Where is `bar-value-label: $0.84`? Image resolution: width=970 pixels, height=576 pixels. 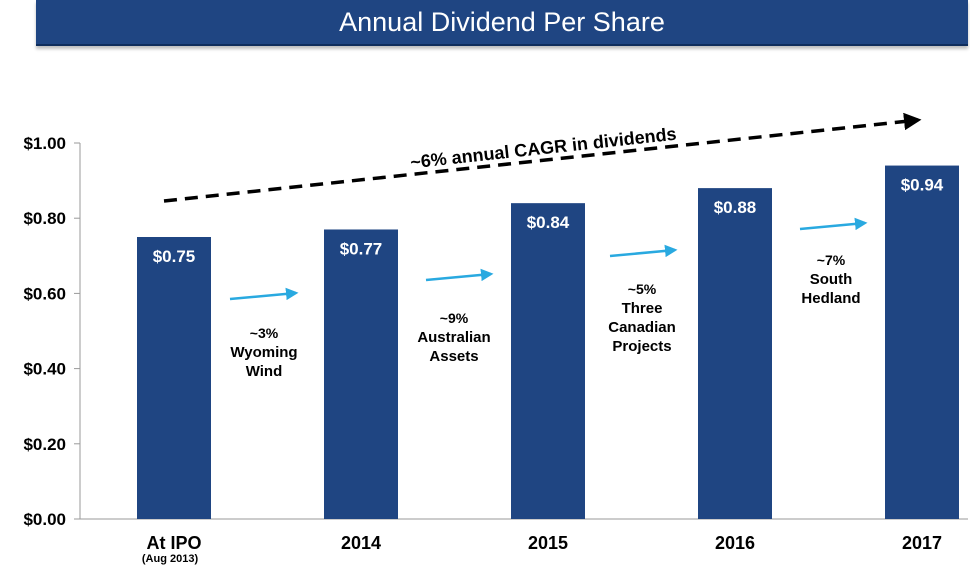 bar-value-label: $0.84 is located at coordinates (548, 222).